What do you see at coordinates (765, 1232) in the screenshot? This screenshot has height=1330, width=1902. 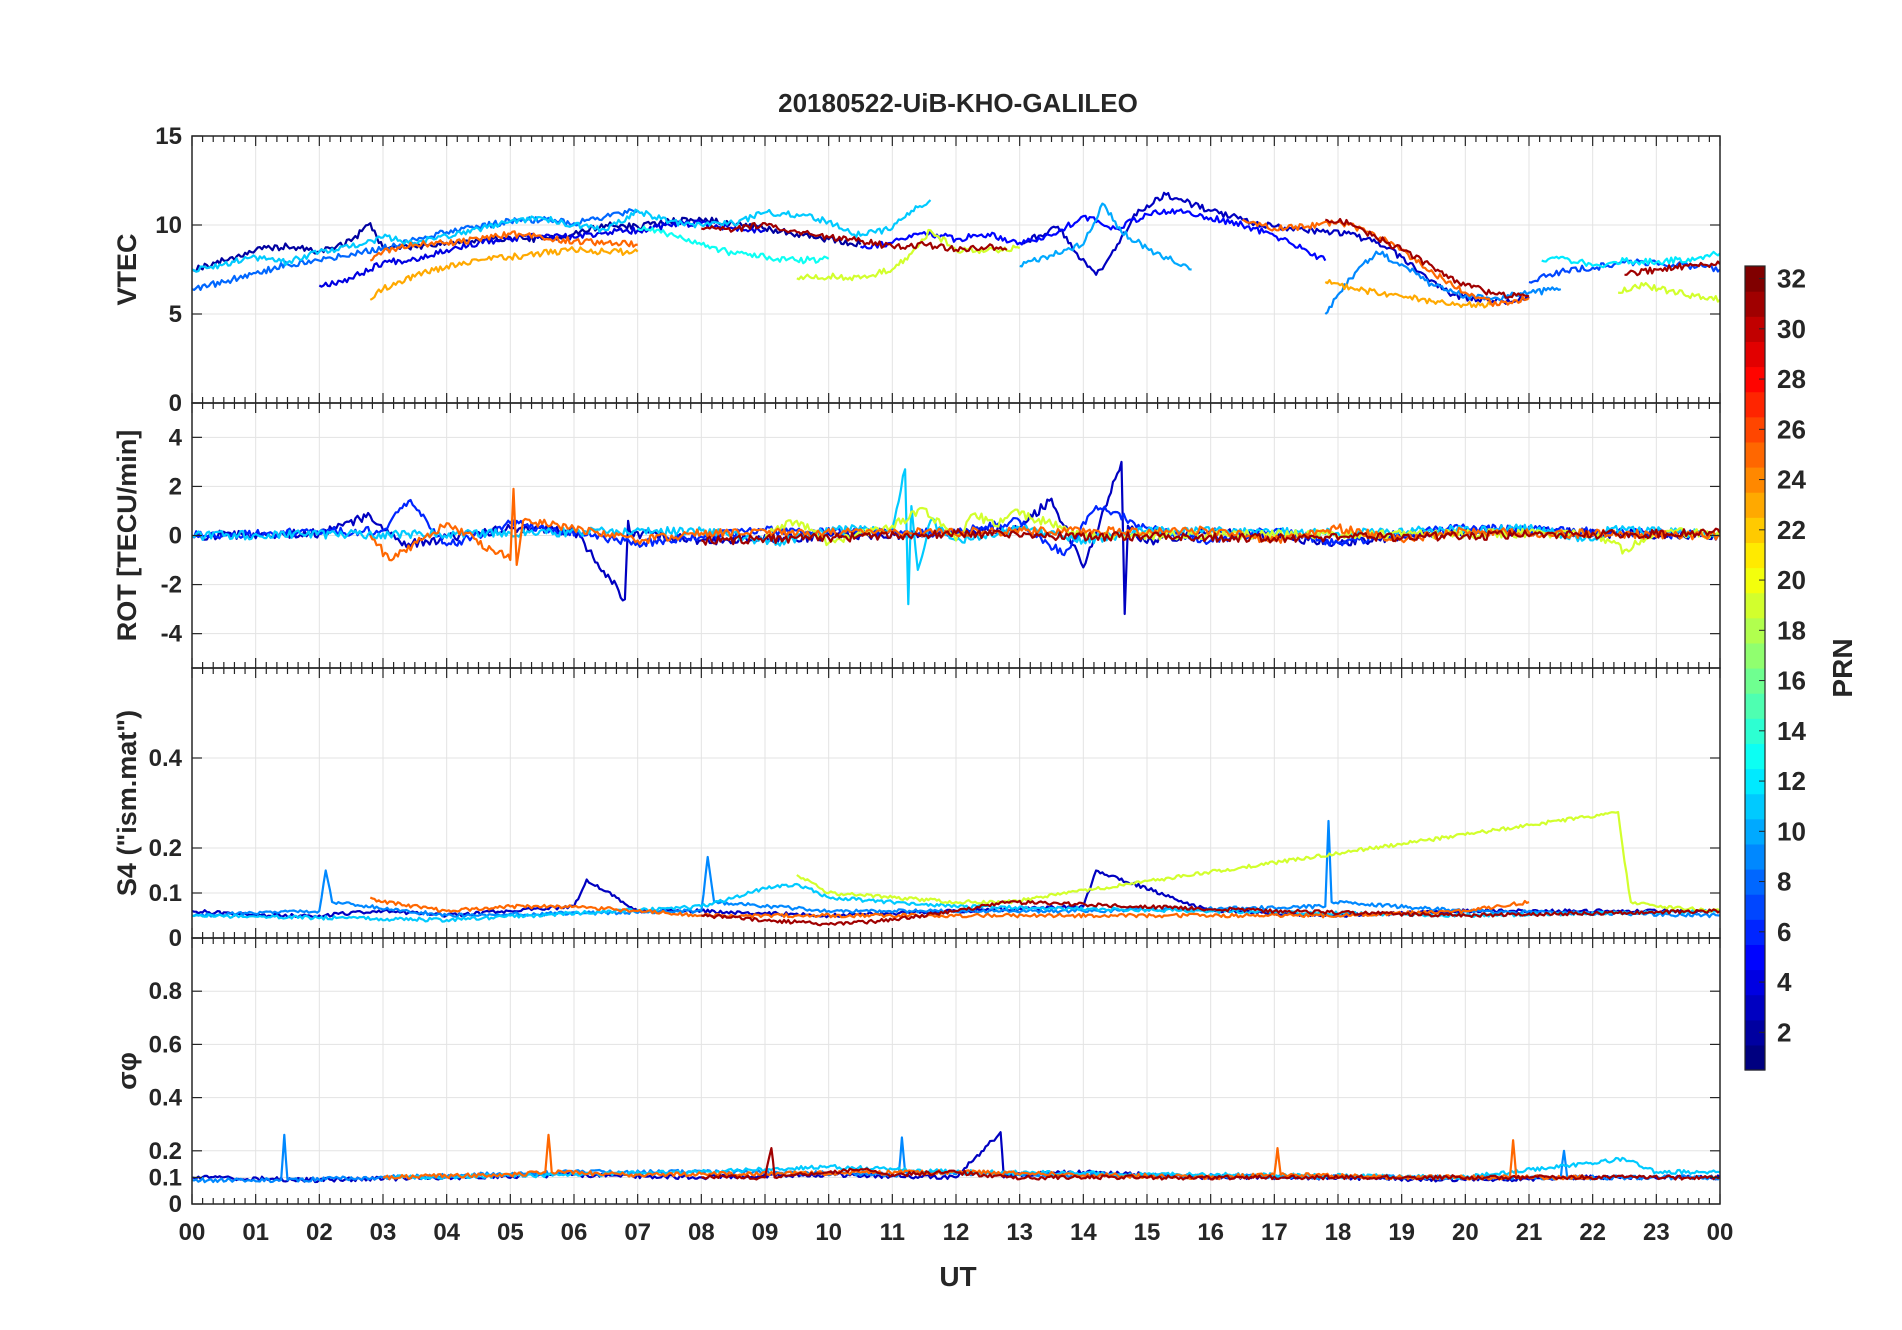 I see `x-tick-label: 09` at bounding box center [765, 1232].